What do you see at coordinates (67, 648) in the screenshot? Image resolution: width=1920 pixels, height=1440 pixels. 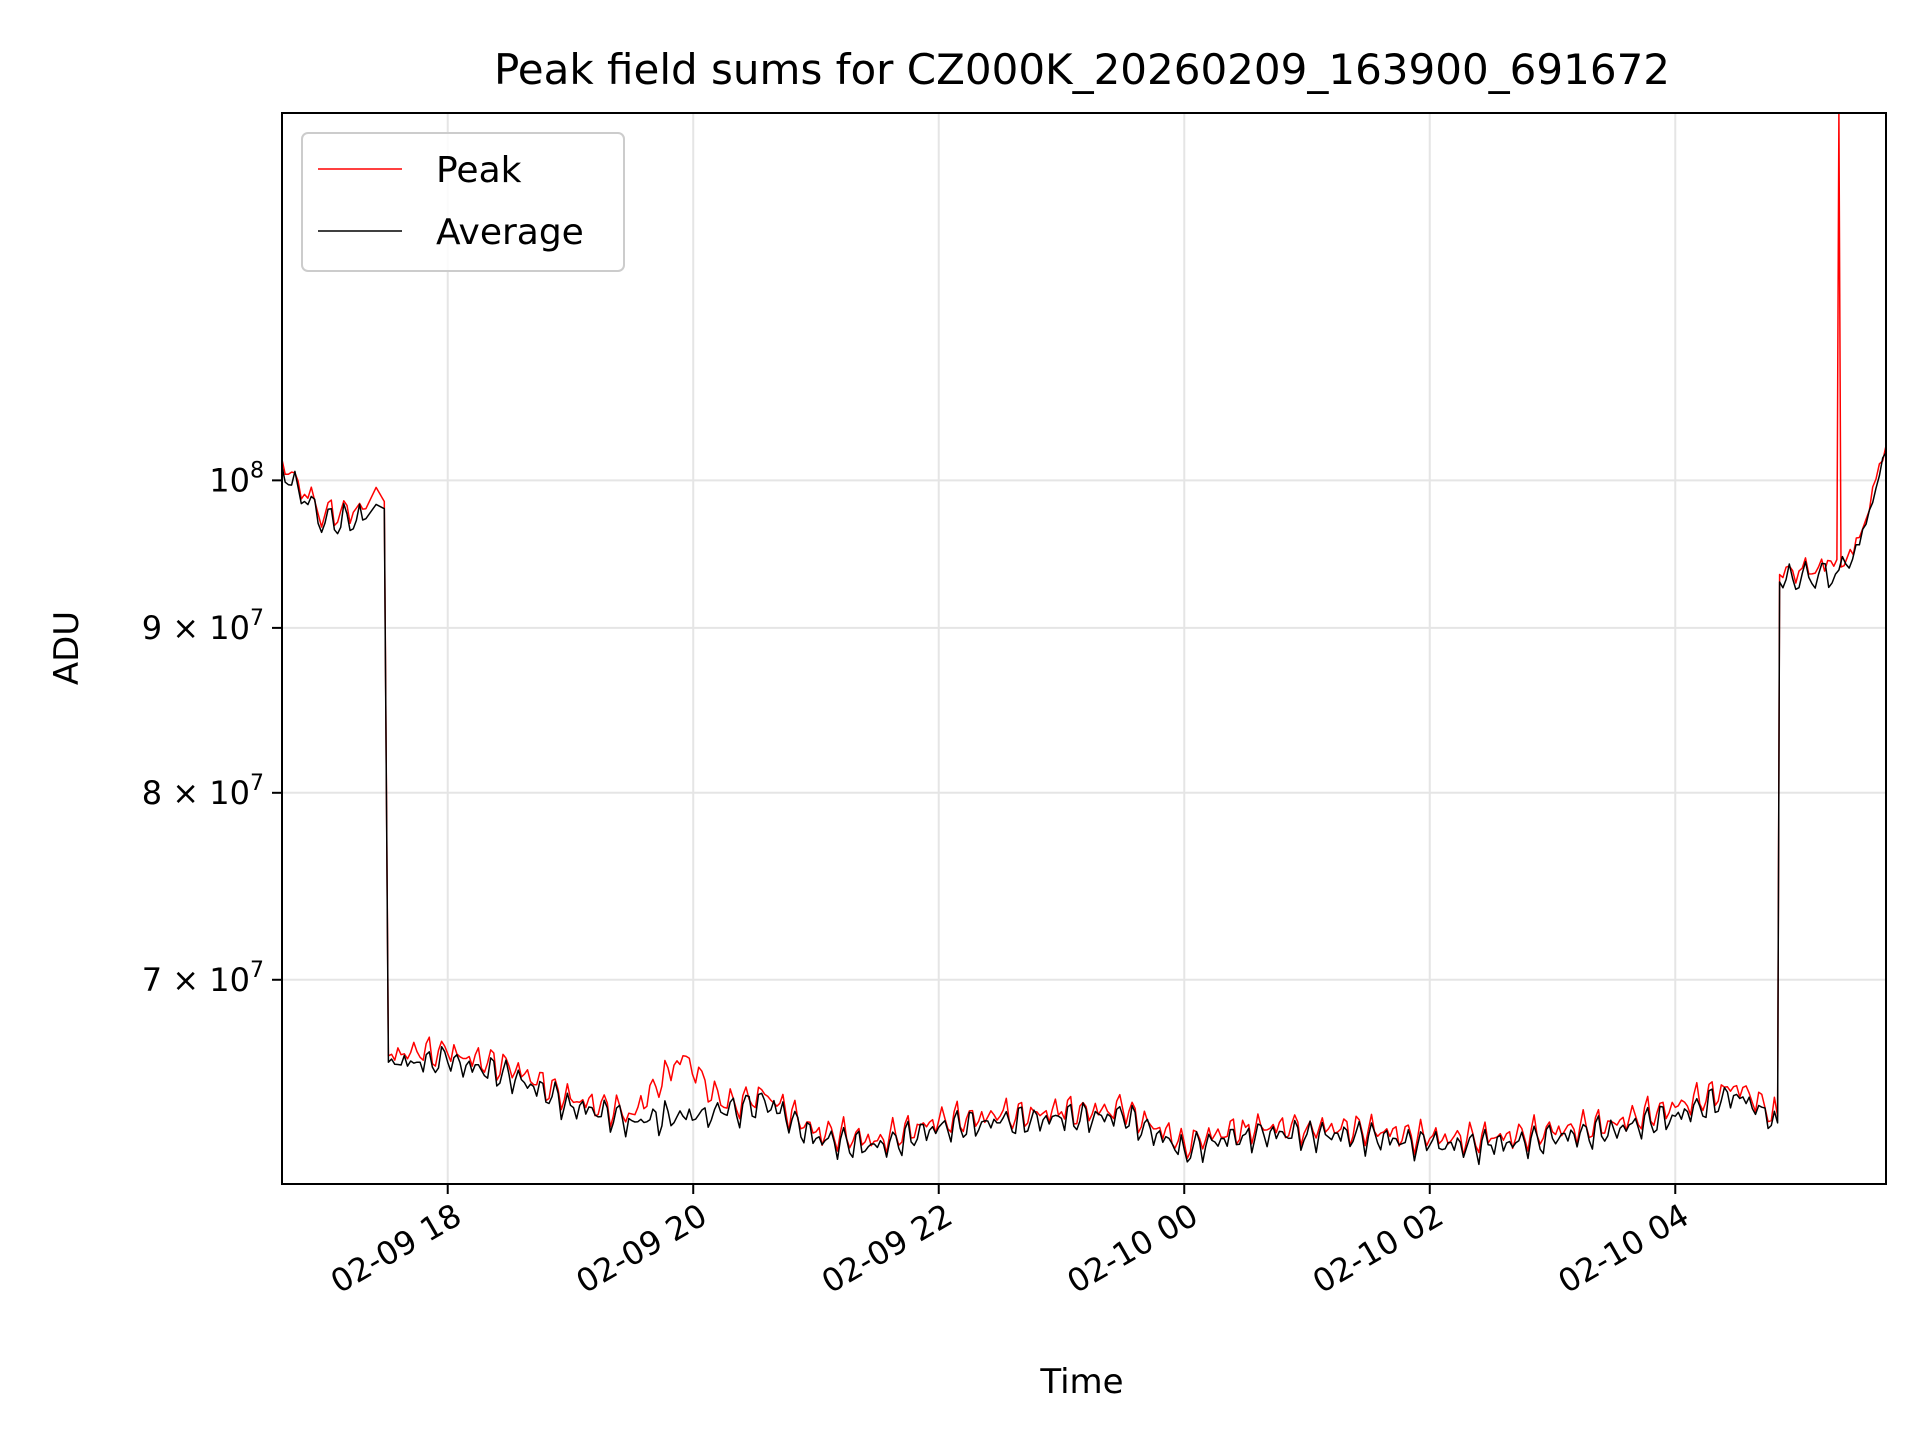 I see `y-axis-title: ADU` at bounding box center [67, 648].